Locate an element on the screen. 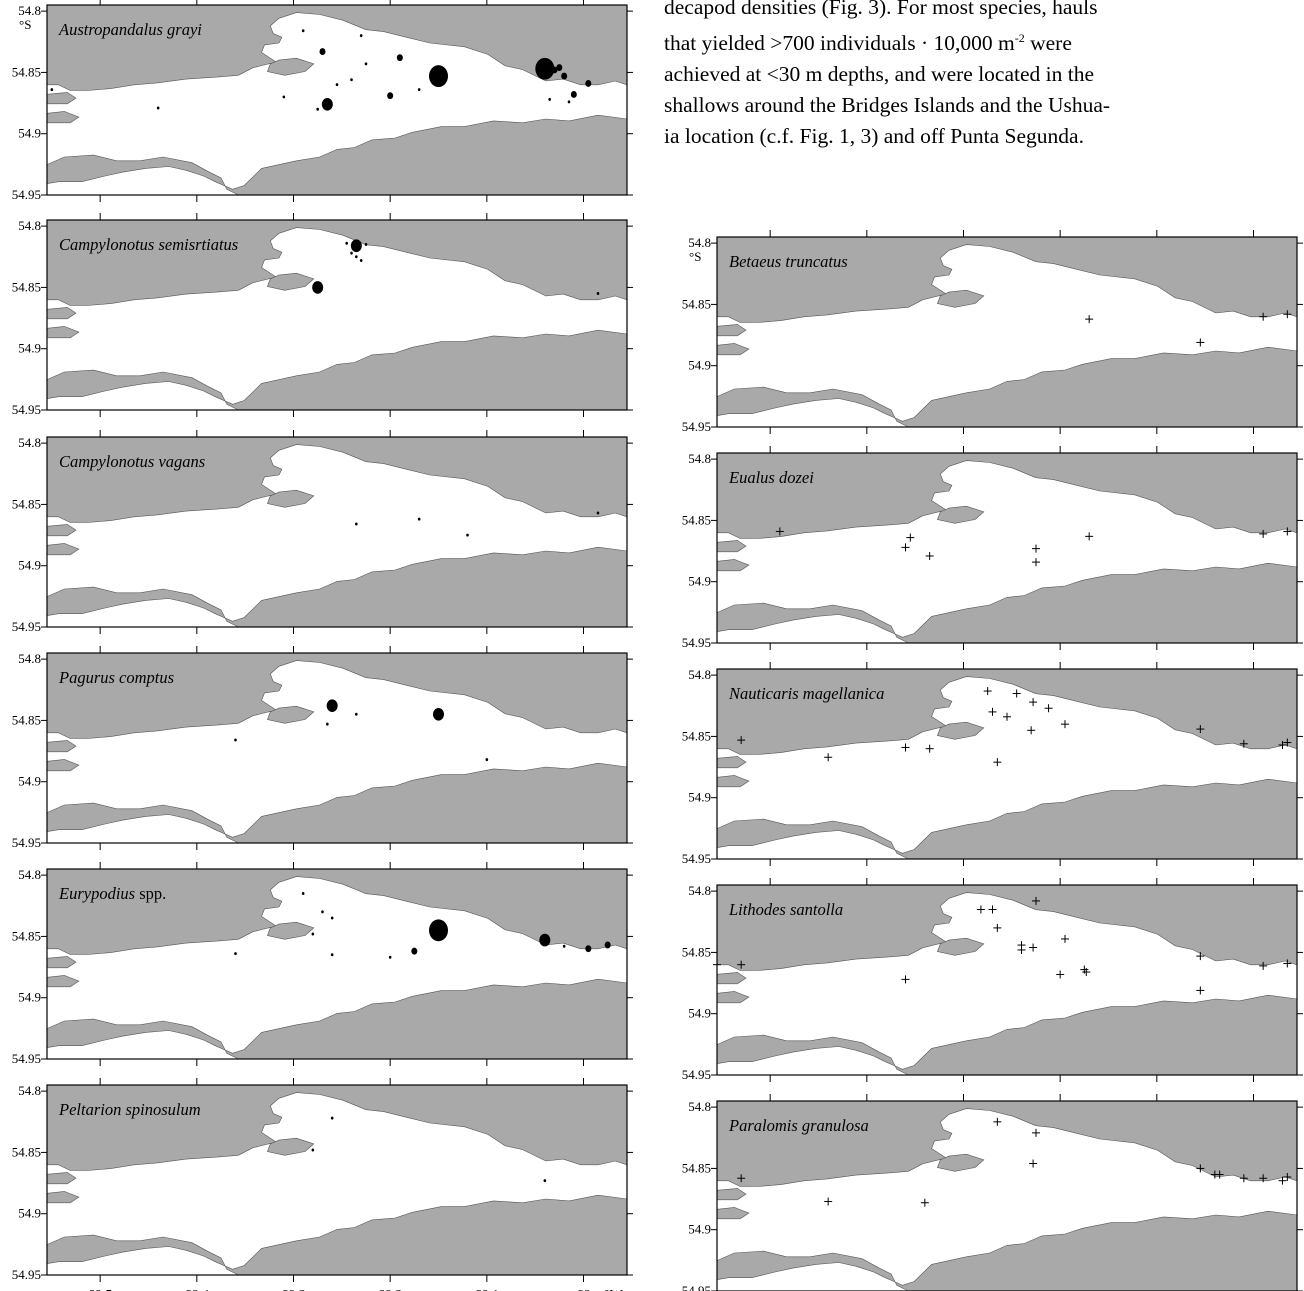  map-panel: 54.8 54.85 54.9 54.95 Lithodes santolla is located at coordinates (992, 980).